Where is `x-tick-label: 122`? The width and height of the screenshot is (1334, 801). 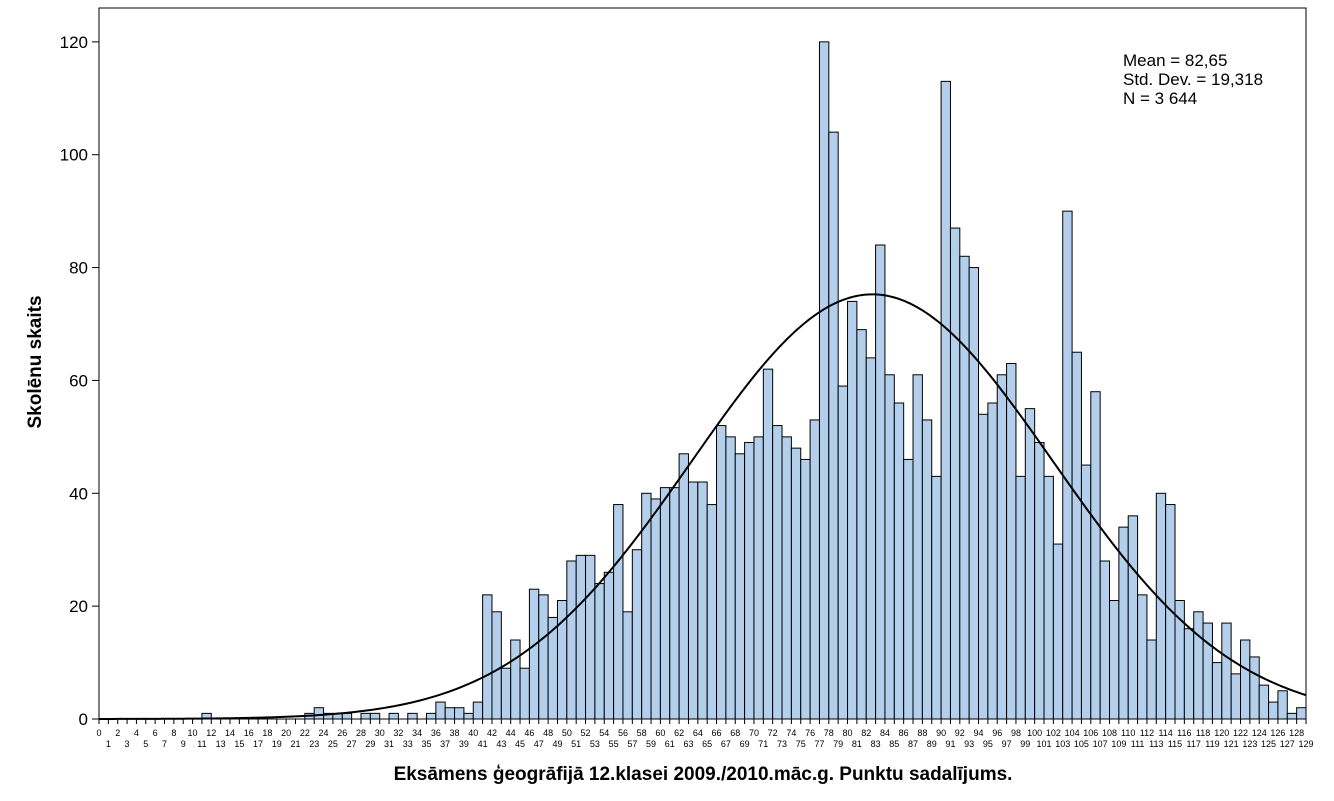 x-tick-label: 122 is located at coordinates (1240, 733).